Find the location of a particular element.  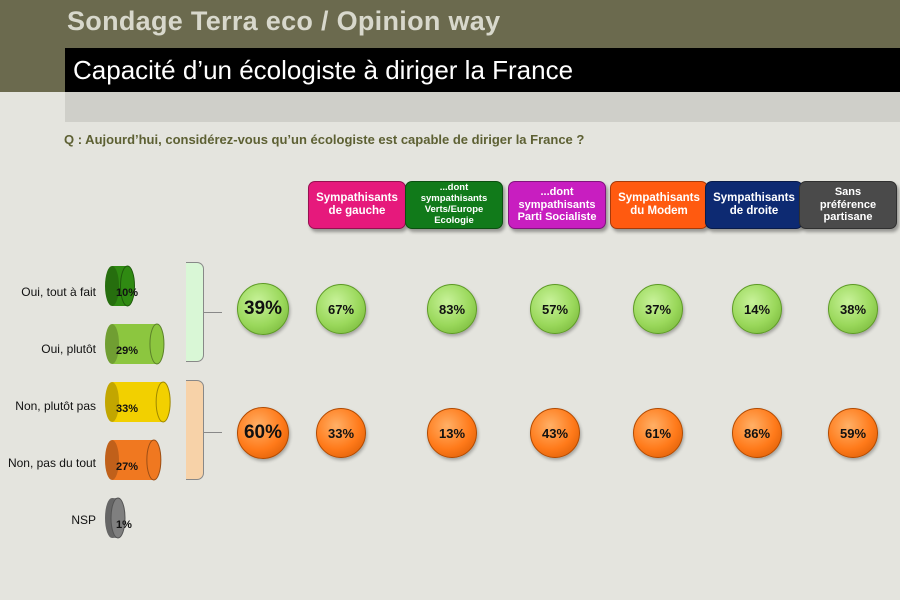

column-header-4: Sympathisants du Modem is located at coordinates (659, 205).